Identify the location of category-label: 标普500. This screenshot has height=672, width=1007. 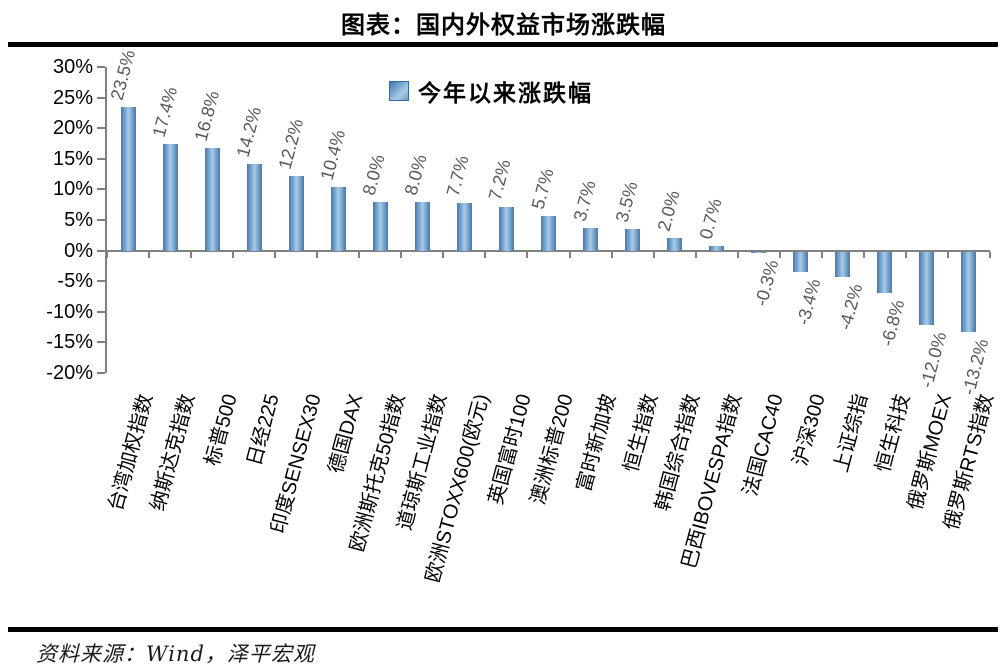
(221, 430).